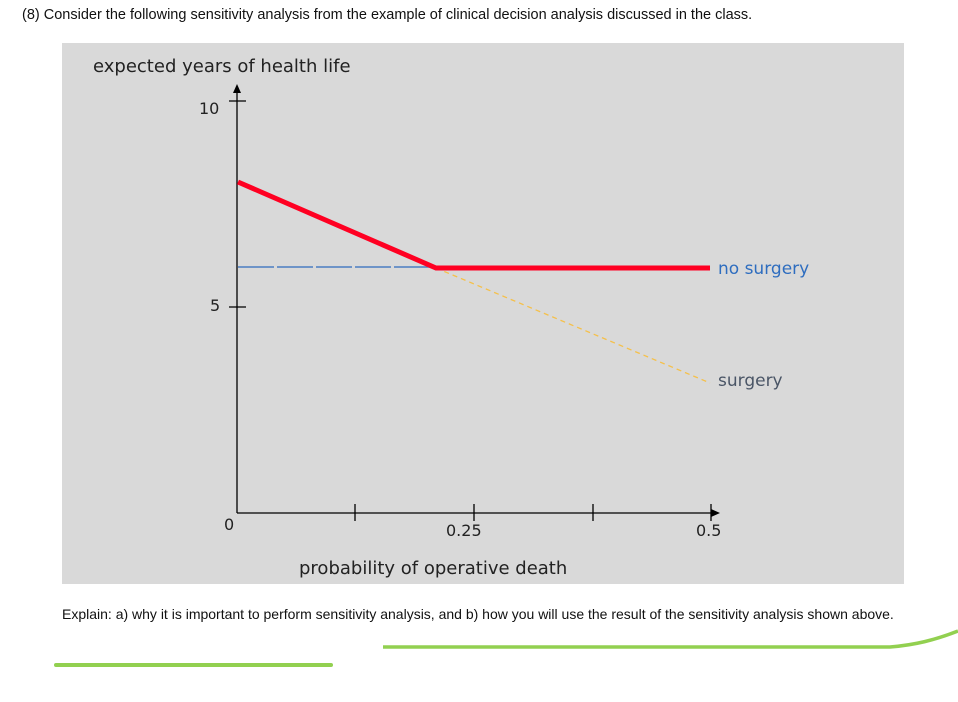  What do you see at coordinates (715, 513) in the screenshot?
I see `x-axis-arrow-icon` at bounding box center [715, 513].